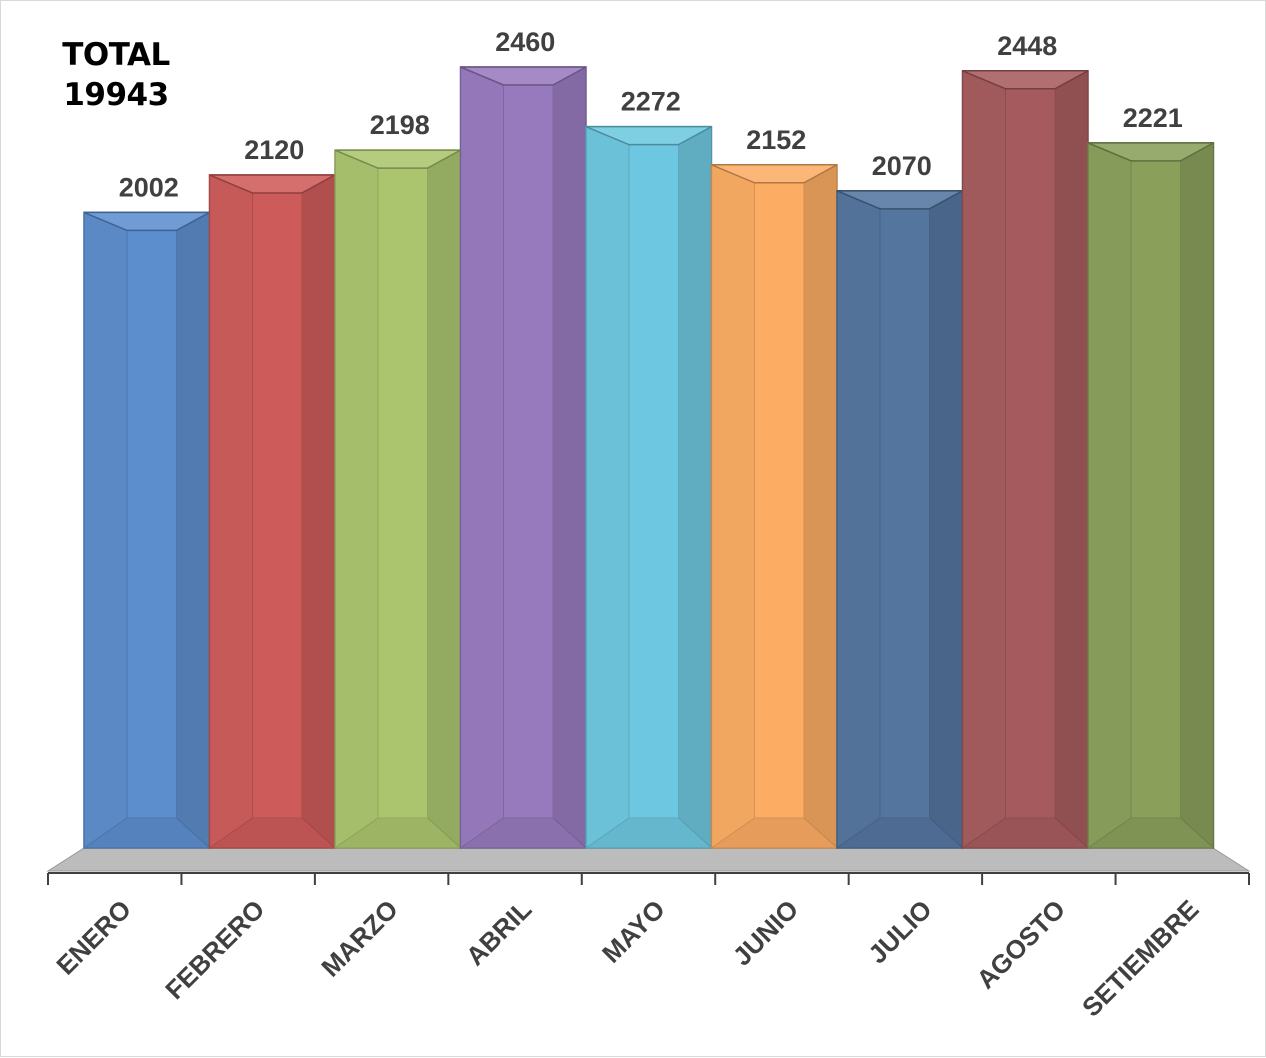  Describe the element at coordinates (149, 187) in the screenshot. I see `data-label: 2002` at that location.